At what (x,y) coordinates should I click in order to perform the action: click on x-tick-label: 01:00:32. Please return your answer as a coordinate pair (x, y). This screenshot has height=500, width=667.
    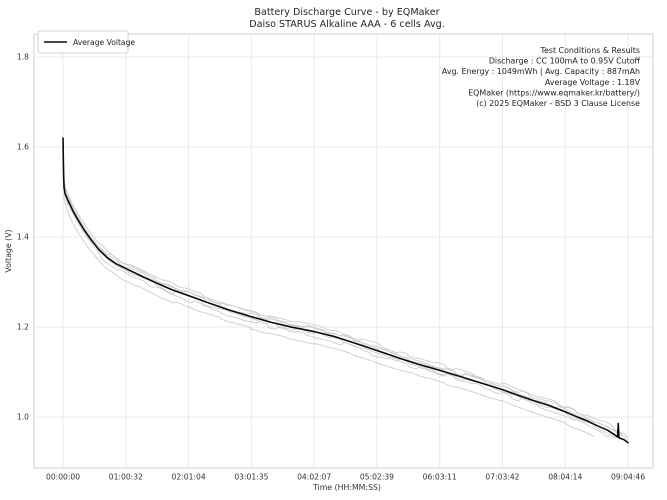
    Looking at the image, I should click on (126, 477).